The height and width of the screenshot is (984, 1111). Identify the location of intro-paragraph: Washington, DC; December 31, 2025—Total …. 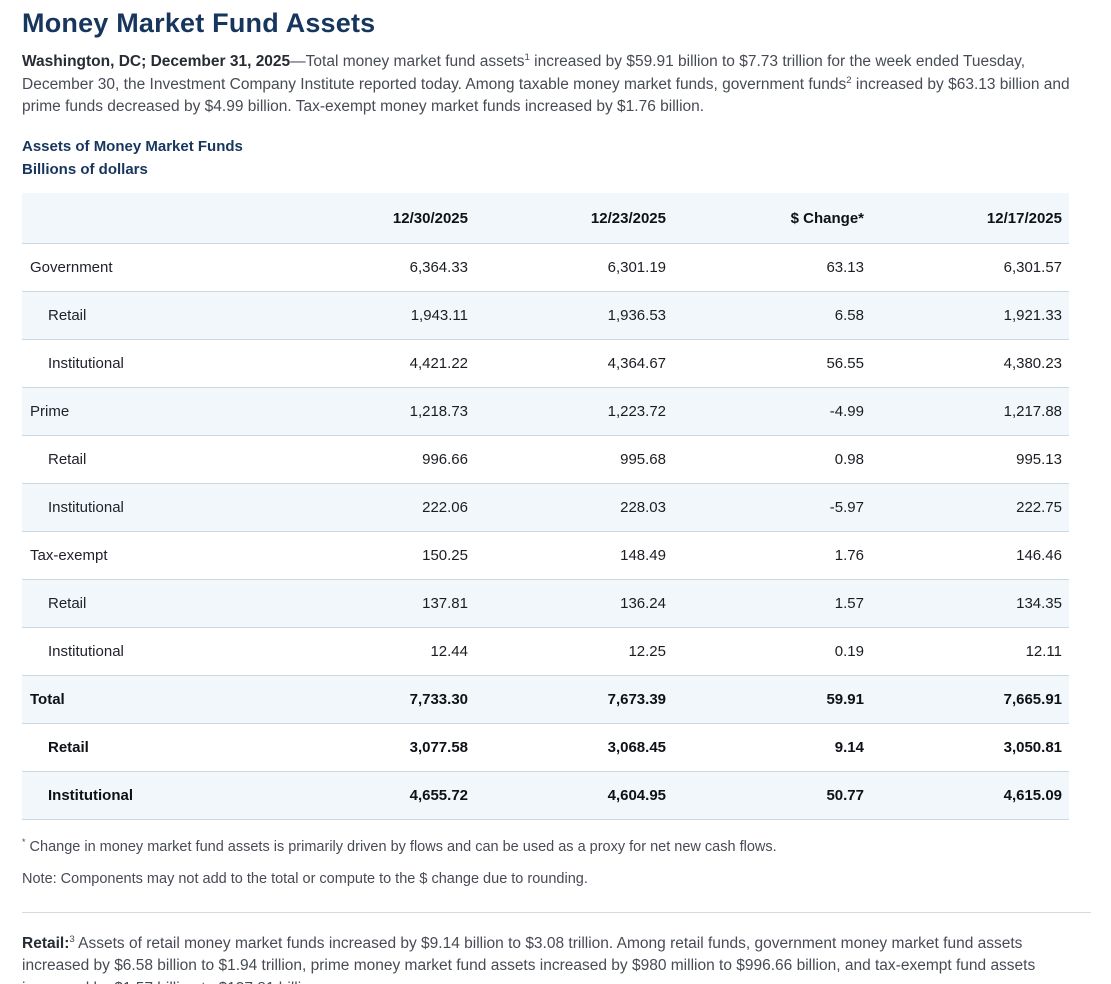
(556, 85).